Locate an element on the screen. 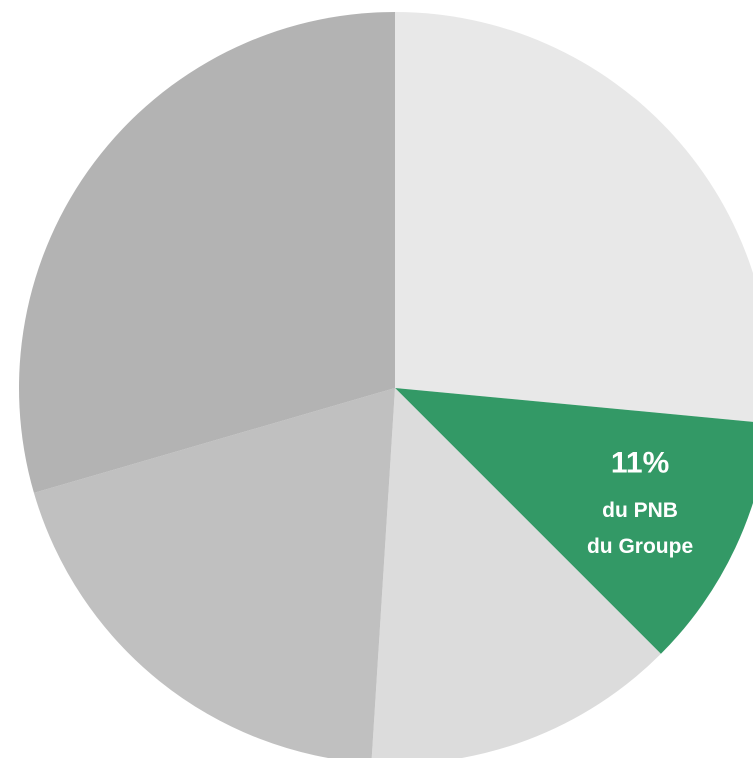 The image size is (753, 758). annotation: du PNB is located at coordinates (640, 510).